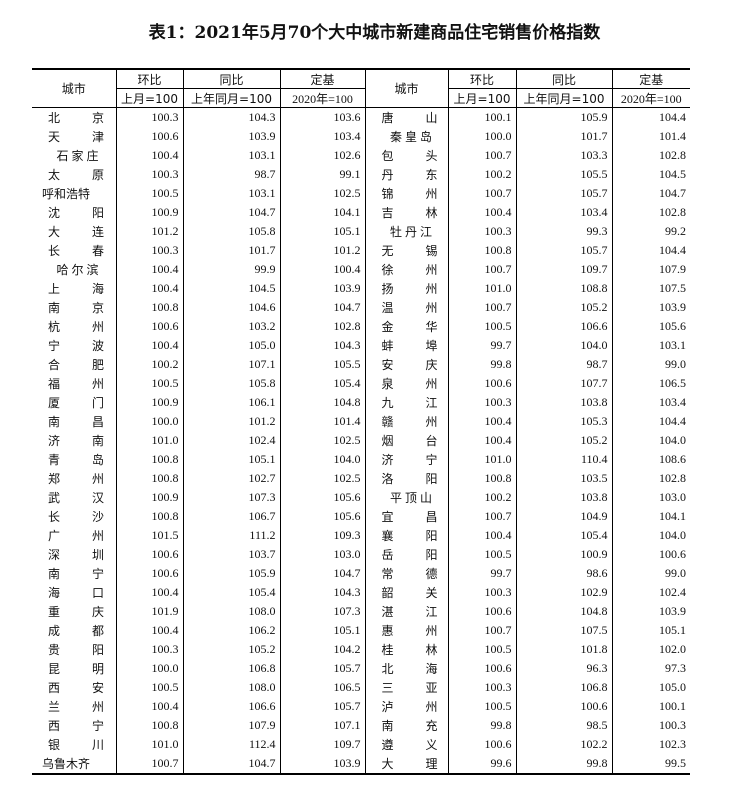 Image resolution: width=749 pixels, height=790 pixels. Describe the element at coordinates (149, 364) in the screenshot. I see `mom-value: 100.2` at that location.